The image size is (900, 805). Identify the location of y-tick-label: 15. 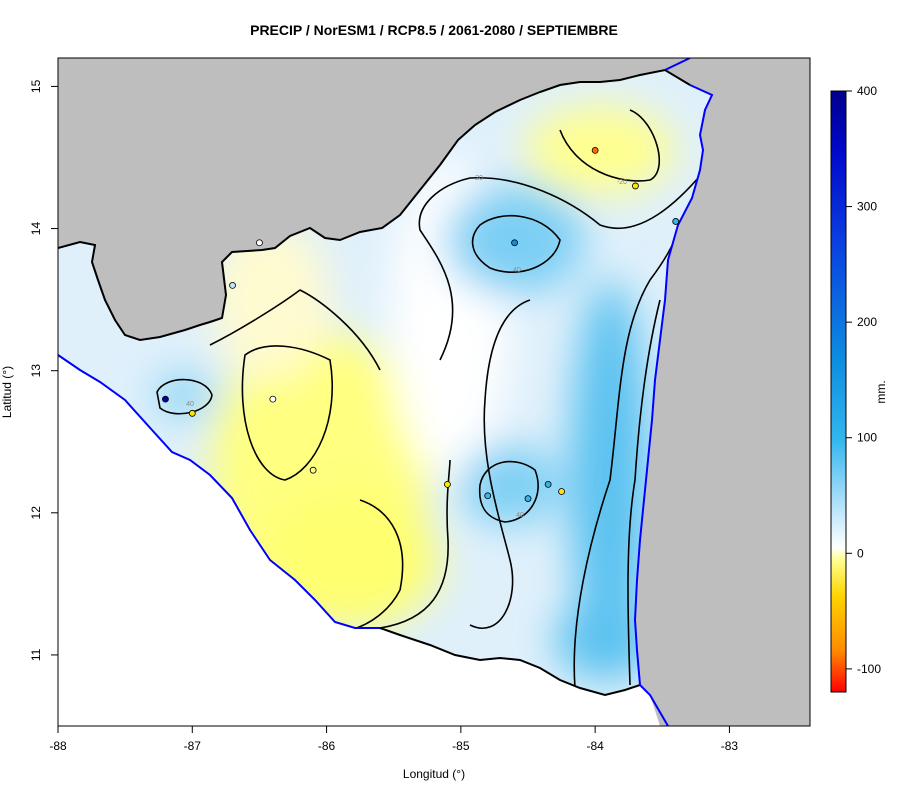
(36, 86).